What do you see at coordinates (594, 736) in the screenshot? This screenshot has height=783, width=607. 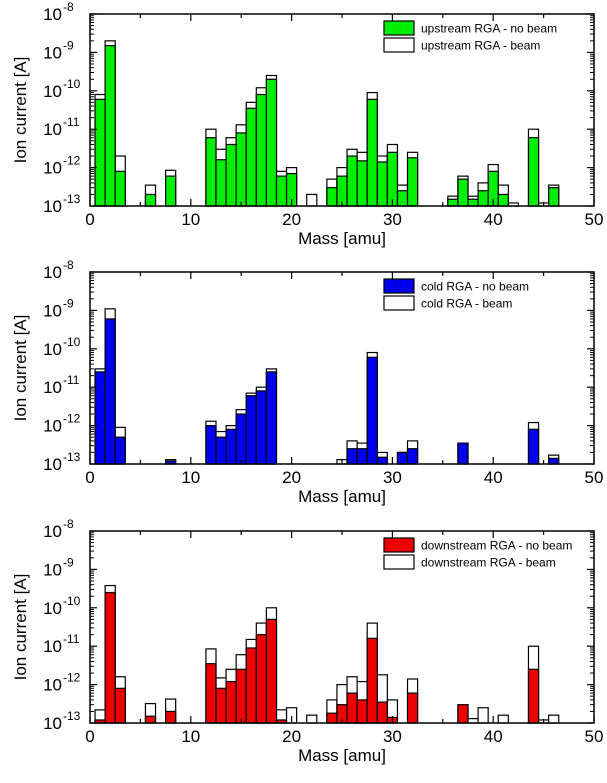 I see `downstream-x-tick-label: 50` at bounding box center [594, 736].